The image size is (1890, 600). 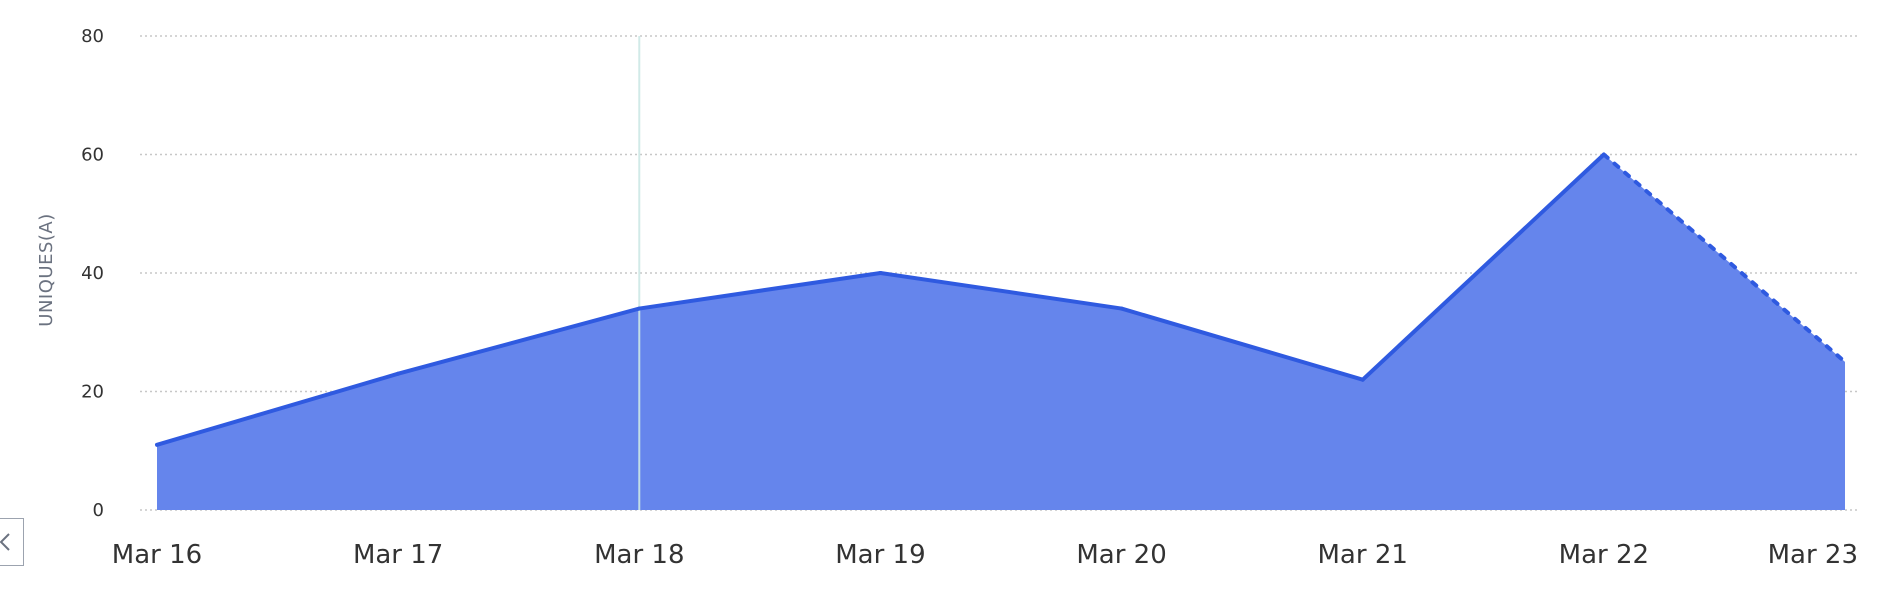 What do you see at coordinates (1604, 555) in the screenshot?
I see `x-tick-label: Mar 22` at bounding box center [1604, 555].